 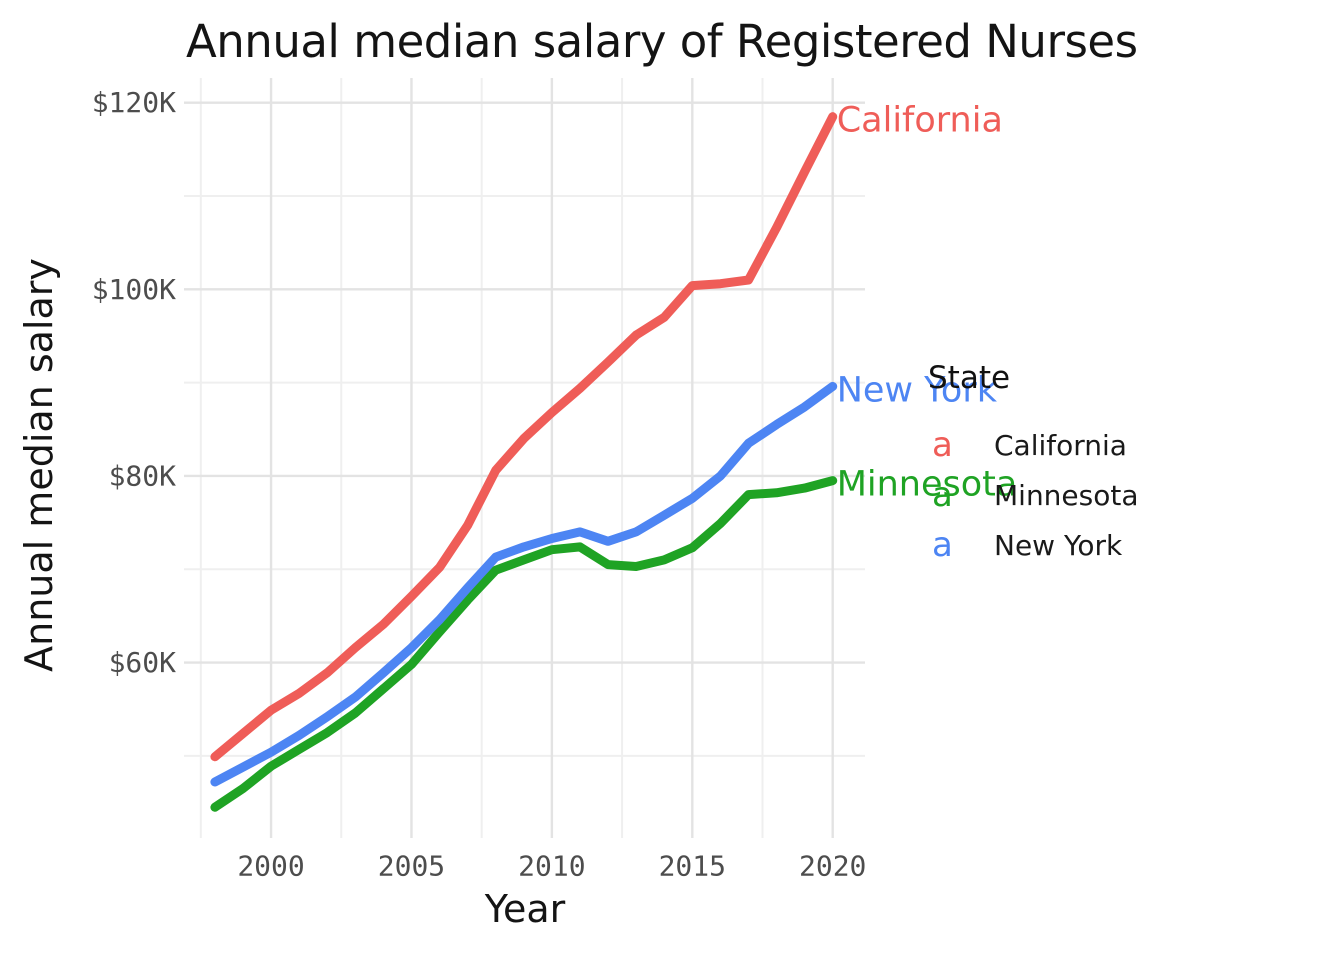 What do you see at coordinates (134, 102) in the screenshot?
I see `y-tick-label: $120K` at bounding box center [134, 102].